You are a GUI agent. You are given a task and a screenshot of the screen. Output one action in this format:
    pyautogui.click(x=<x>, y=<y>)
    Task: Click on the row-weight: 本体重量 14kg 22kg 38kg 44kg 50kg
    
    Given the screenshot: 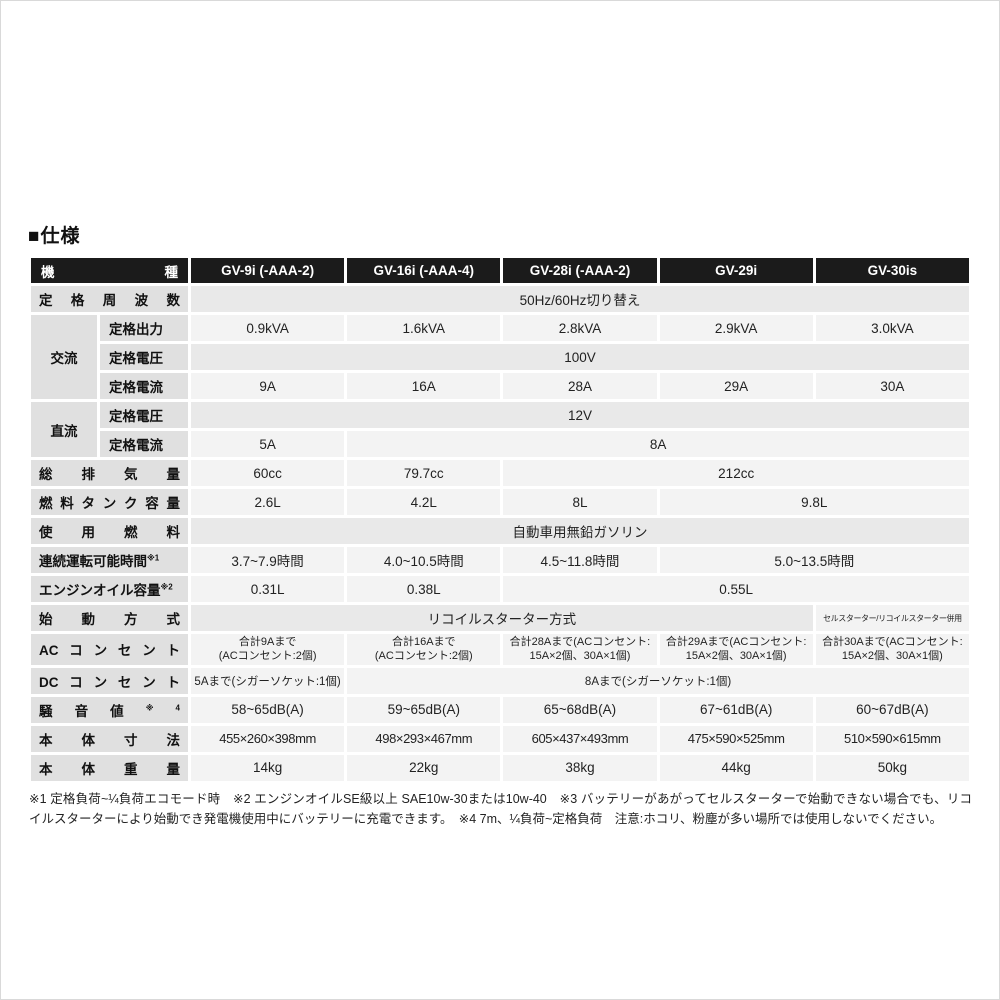 What is the action you would take?
    pyautogui.click(x=500, y=767)
    